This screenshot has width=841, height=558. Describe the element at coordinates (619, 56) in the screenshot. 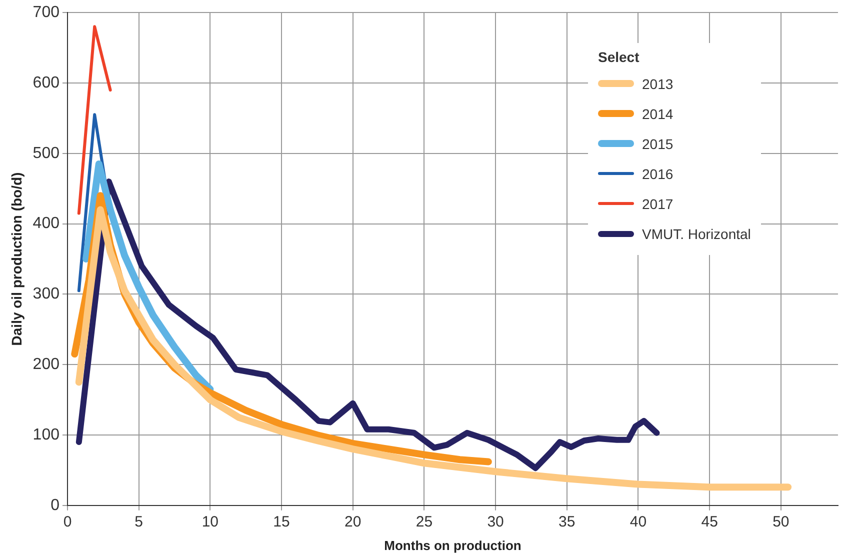

I see `legend-title: Select` at that location.